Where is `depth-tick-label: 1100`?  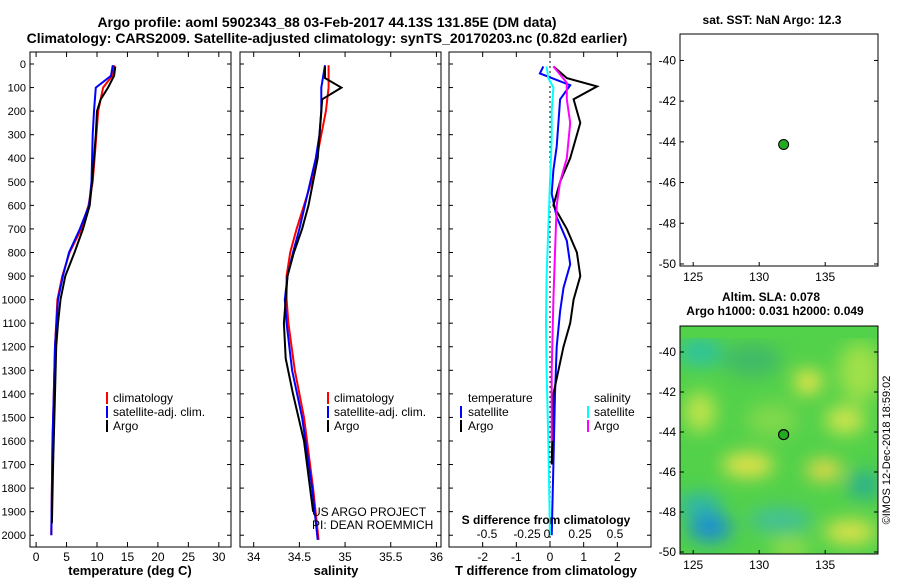 depth-tick-label: 1100 is located at coordinates (14, 324).